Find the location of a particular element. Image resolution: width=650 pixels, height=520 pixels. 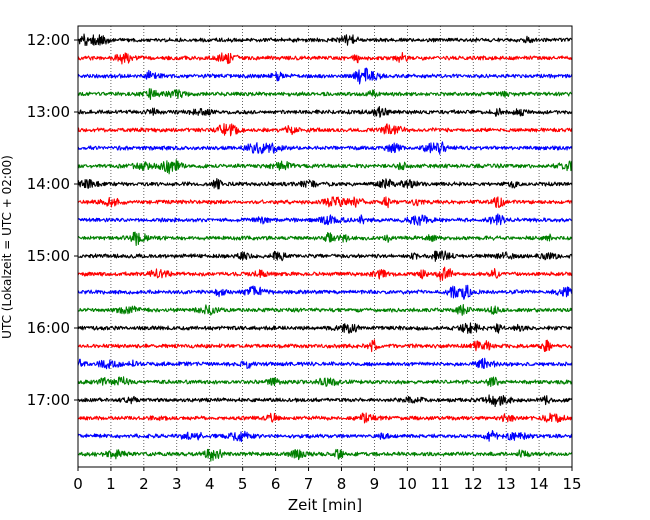

x-tick-label: 10 is located at coordinates (407, 484).